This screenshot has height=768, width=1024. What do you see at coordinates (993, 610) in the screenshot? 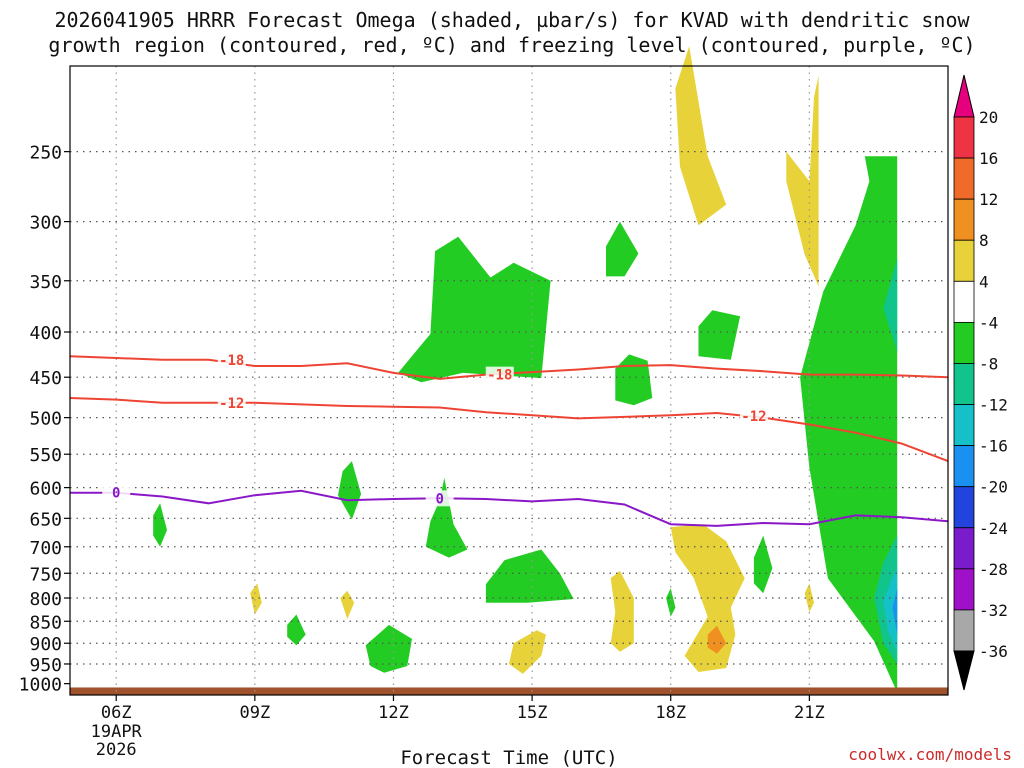
I see `colorbar-label-12: -32` at bounding box center [993, 610].